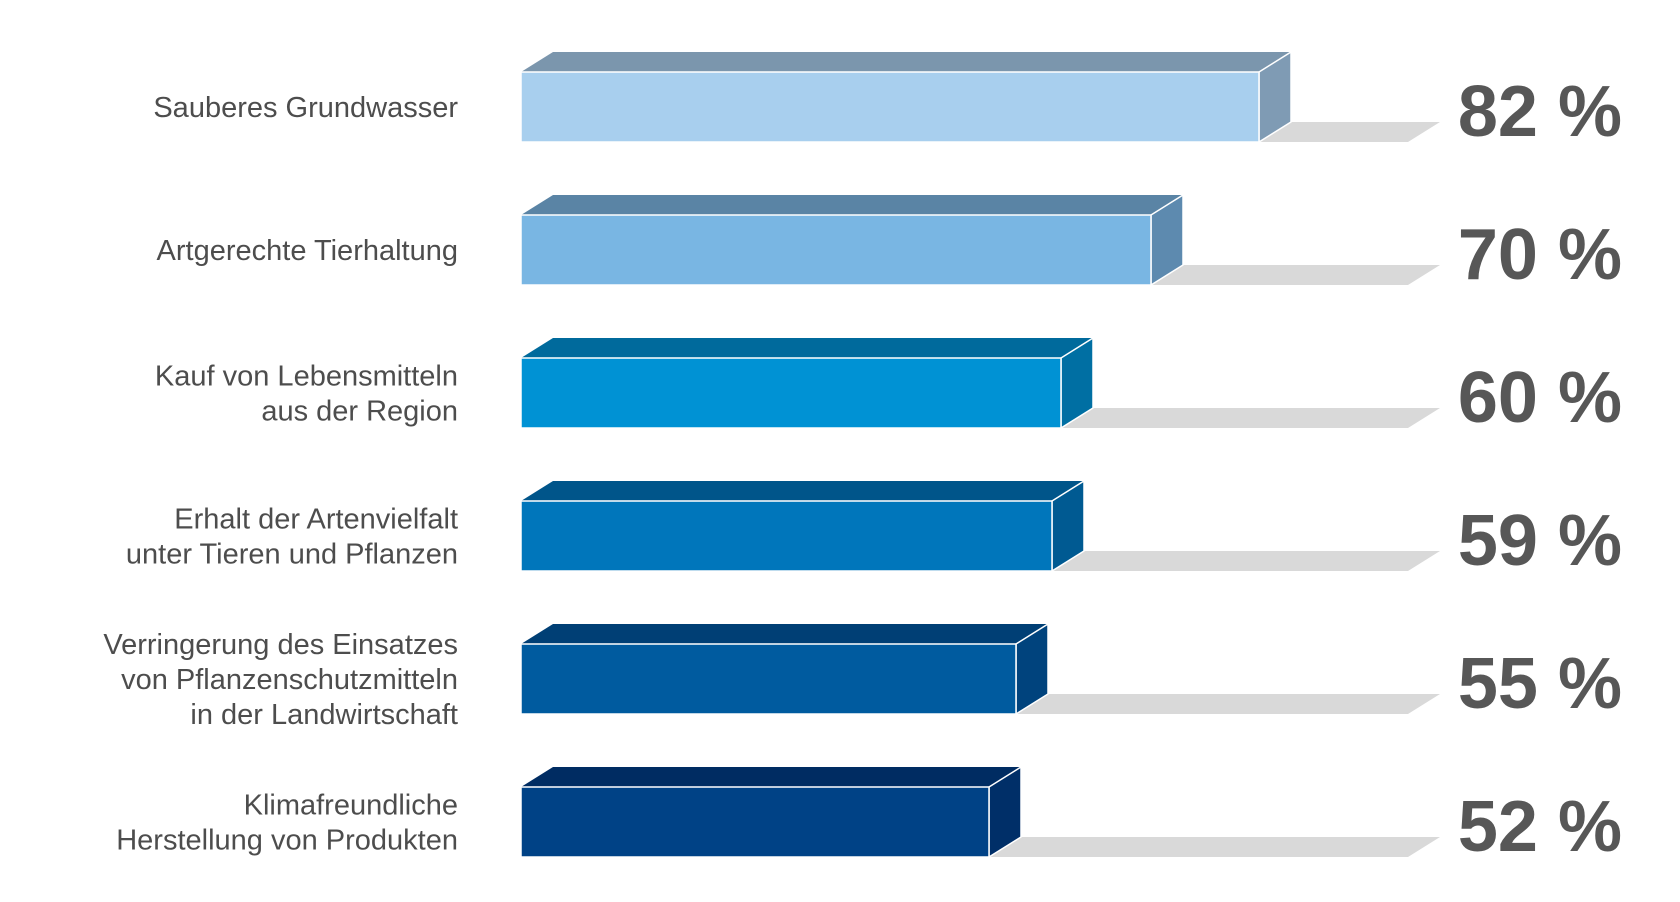 The height and width of the screenshot is (902, 1680). I want to click on value-label: 82 %, so click(1540, 112).